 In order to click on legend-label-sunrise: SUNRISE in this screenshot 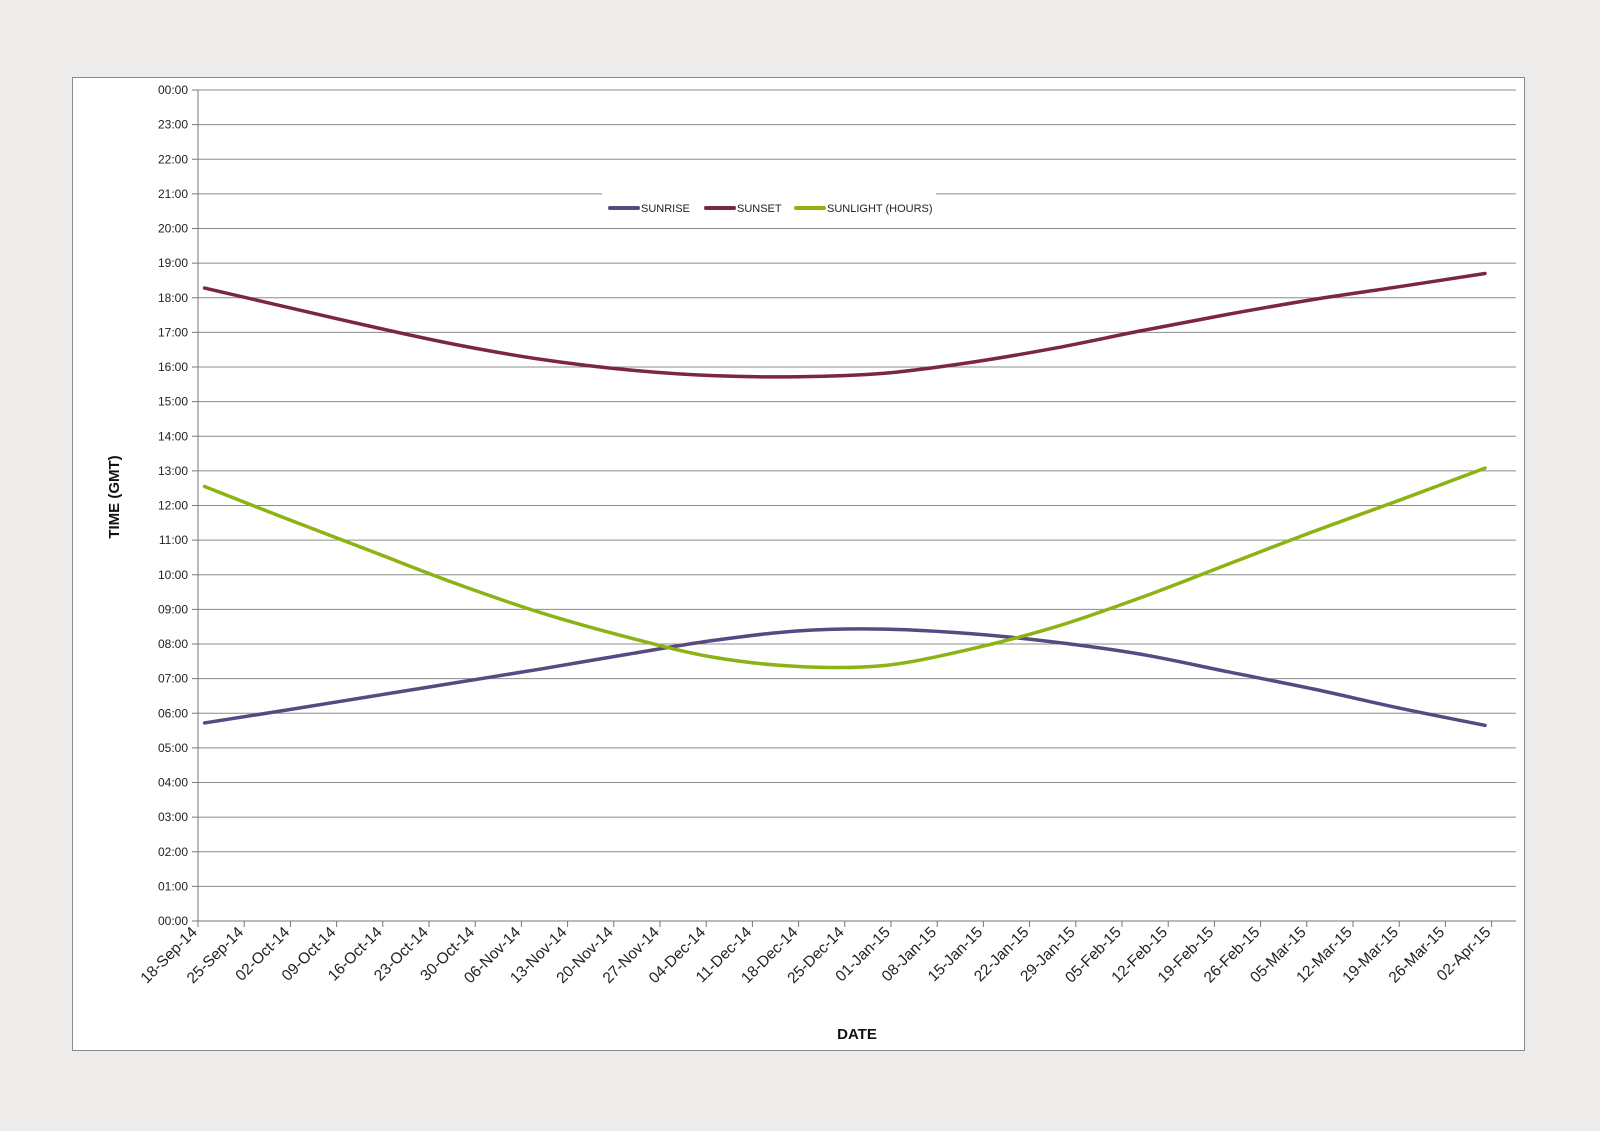, I will do `click(665, 209)`.